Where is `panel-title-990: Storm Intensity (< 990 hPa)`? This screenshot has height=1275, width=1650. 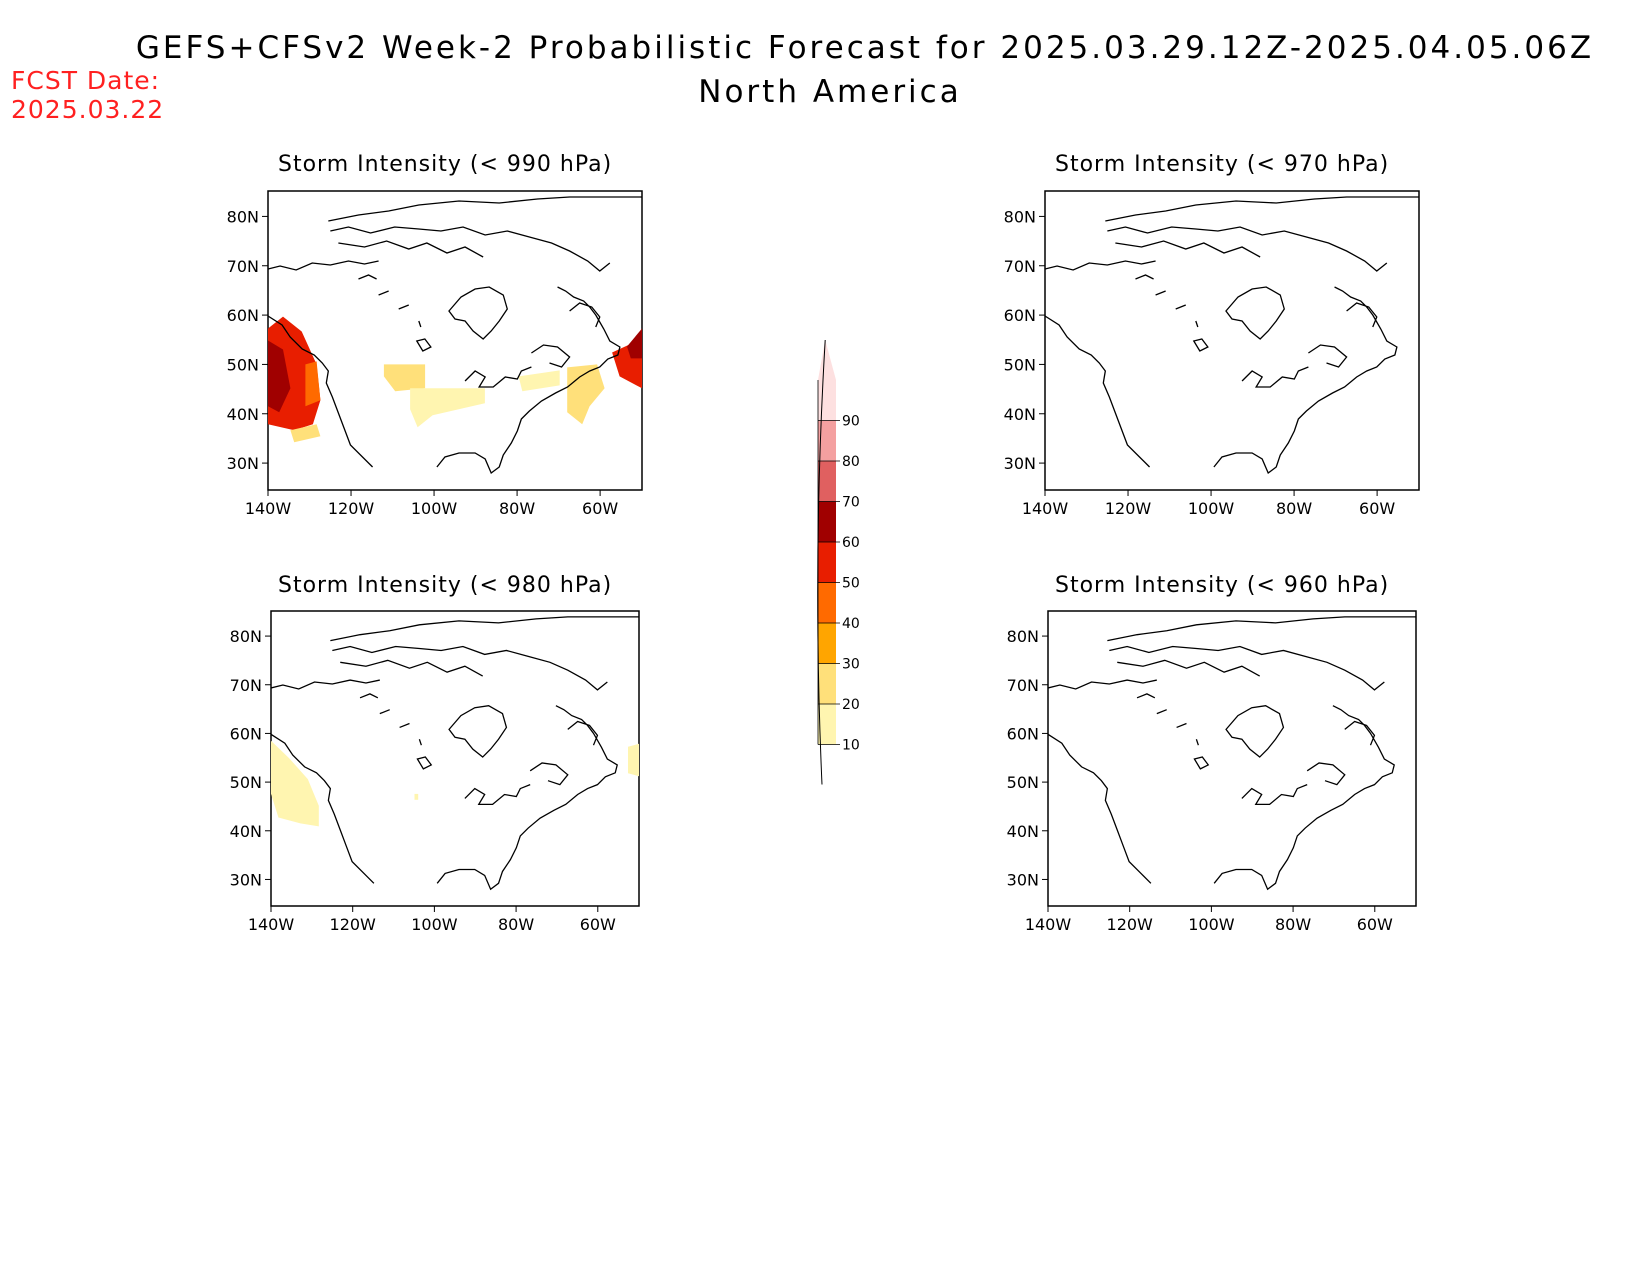
panel-title-990: Storm Intensity (< 990 hPa) is located at coordinates (445, 164).